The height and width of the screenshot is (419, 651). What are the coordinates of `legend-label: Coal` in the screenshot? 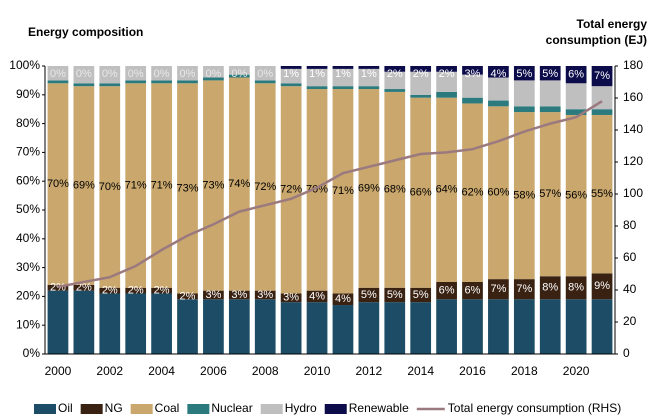 It's located at (167, 408).